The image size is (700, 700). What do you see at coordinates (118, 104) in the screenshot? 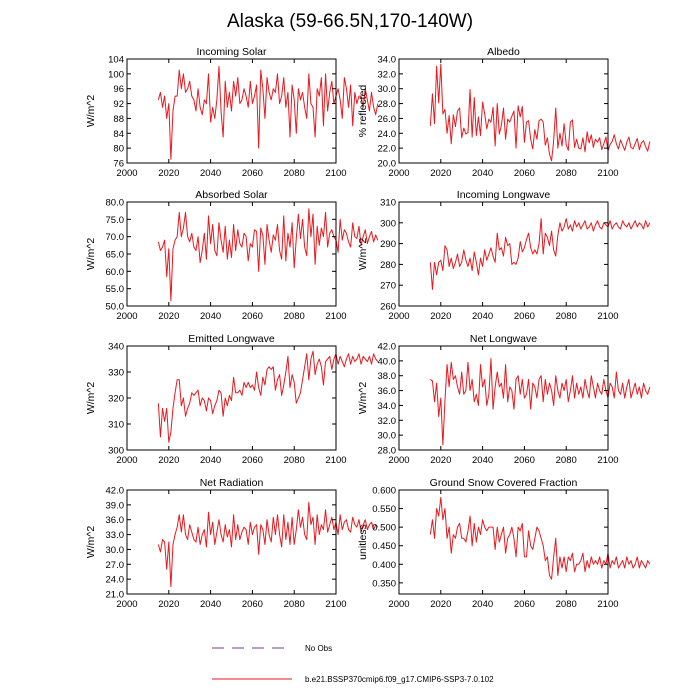
I see `y-tick-label: 92` at bounding box center [118, 104].